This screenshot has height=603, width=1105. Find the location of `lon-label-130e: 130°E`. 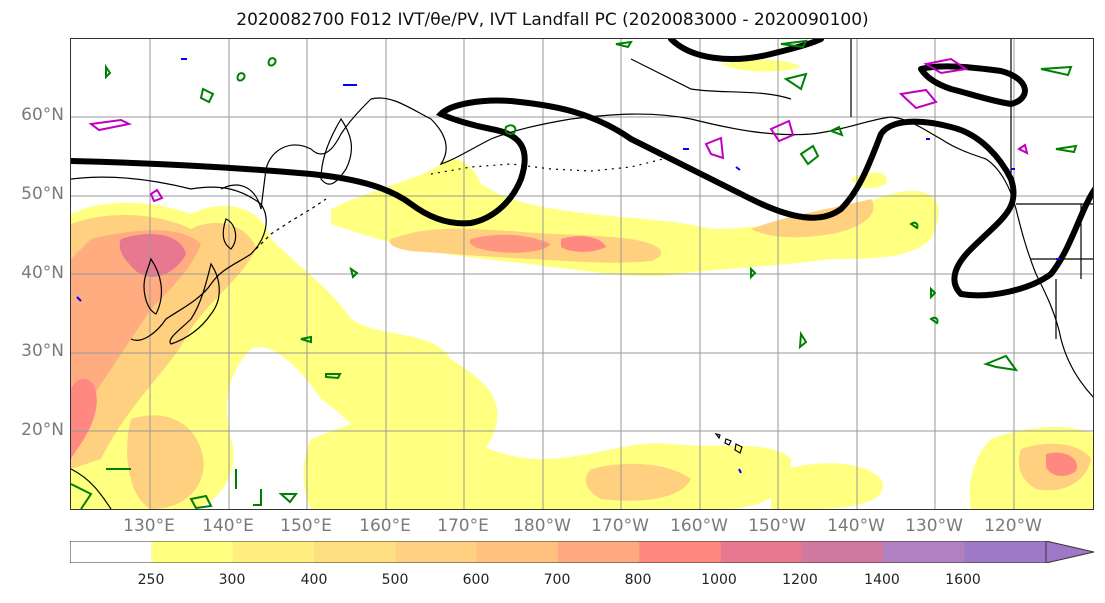

lon-label-130e: 130°E is located at coordinates (149, 526).